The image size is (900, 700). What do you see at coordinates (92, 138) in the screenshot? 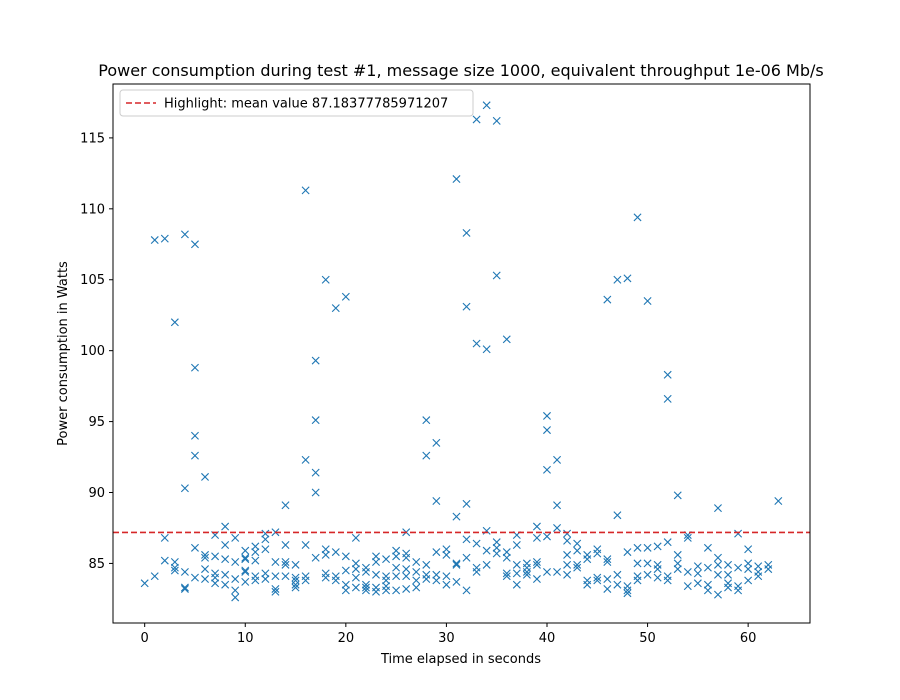
I see `y-tick-label: 115` at bounding box center [92, 138].